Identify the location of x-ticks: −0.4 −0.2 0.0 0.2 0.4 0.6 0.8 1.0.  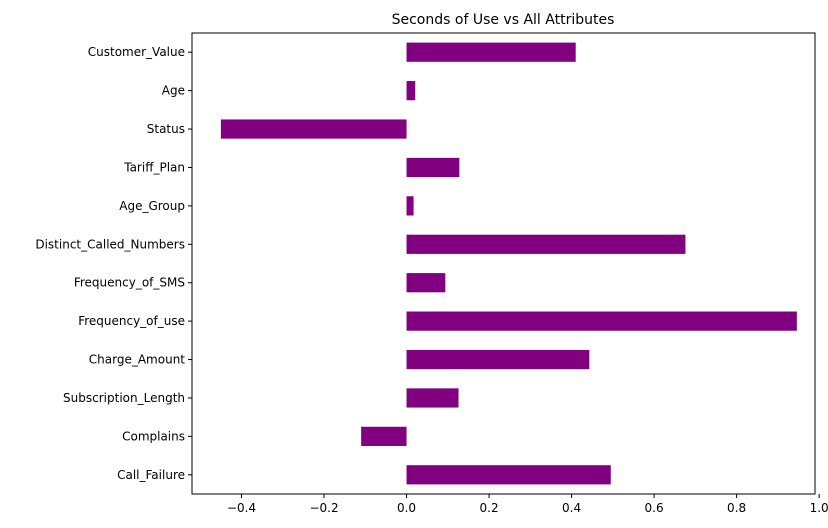
(527, 504).